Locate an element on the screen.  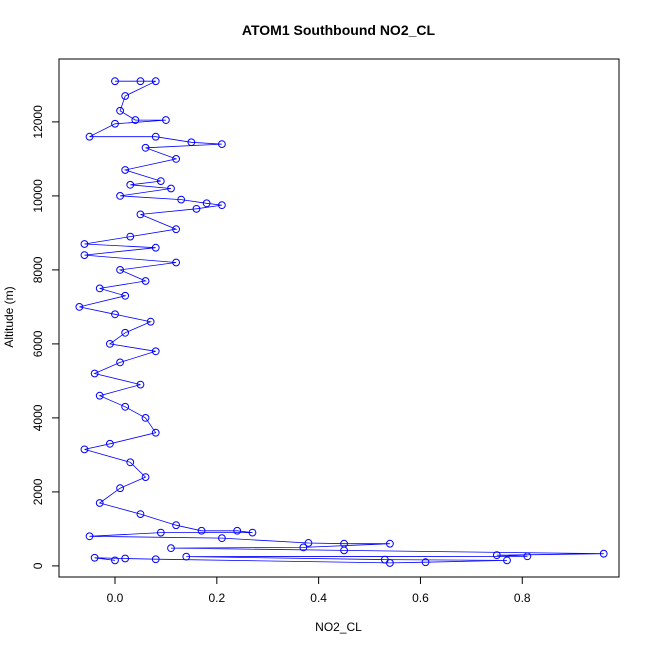
x-tick-label: 0.4 is located at coordinates (318, 598).